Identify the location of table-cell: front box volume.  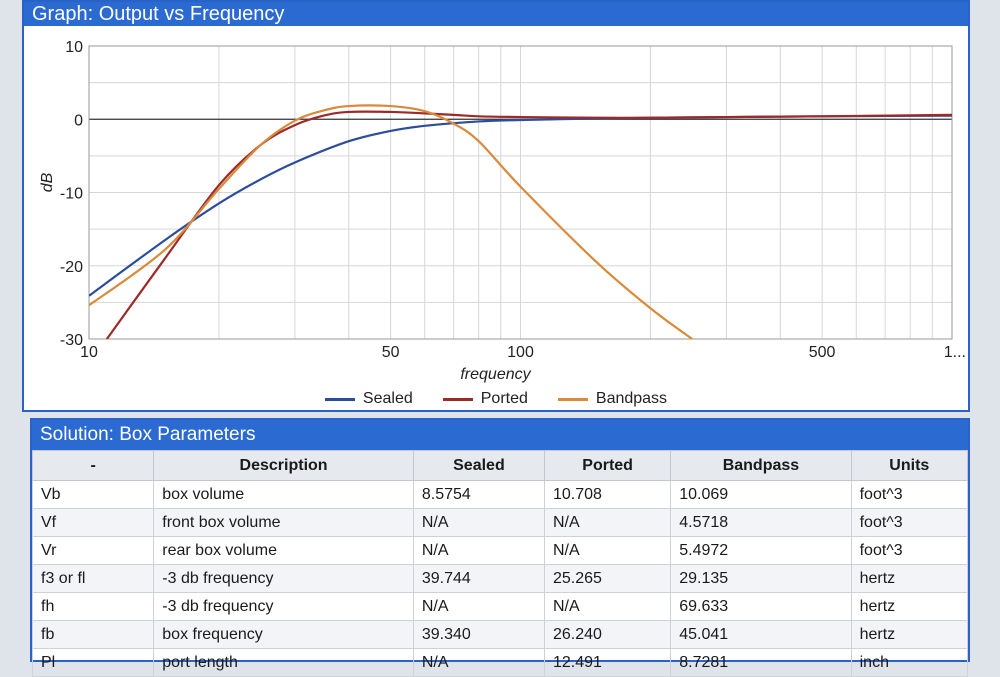
(283, 522).